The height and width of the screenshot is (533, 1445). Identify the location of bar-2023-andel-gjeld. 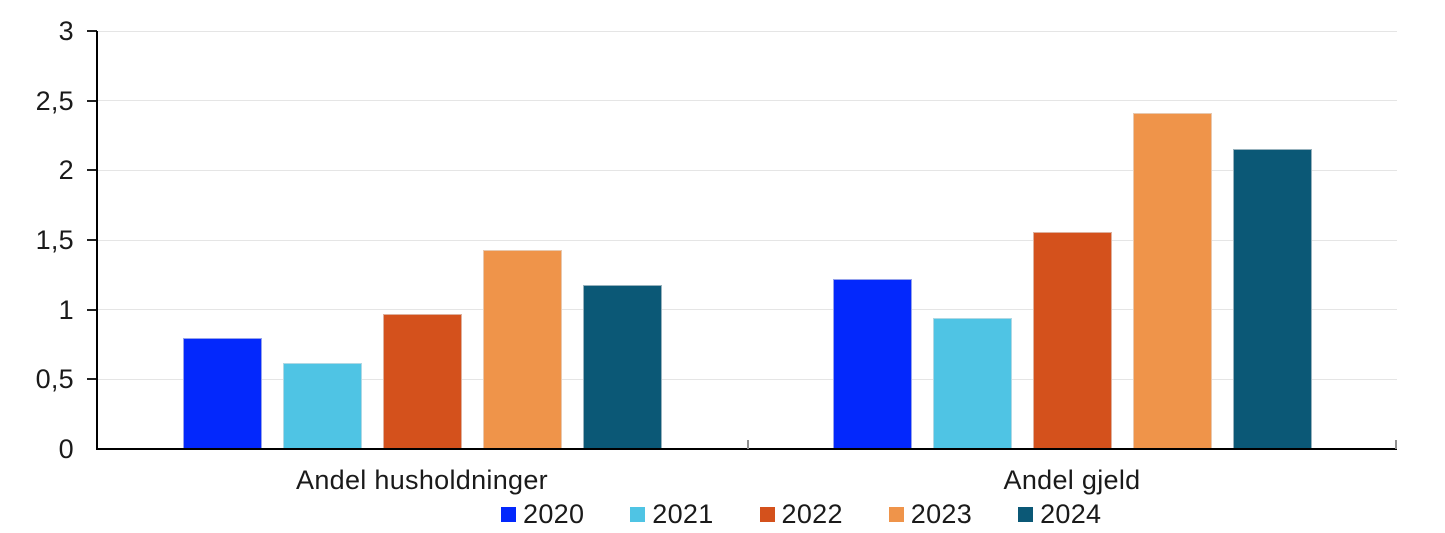
(1172, 281).